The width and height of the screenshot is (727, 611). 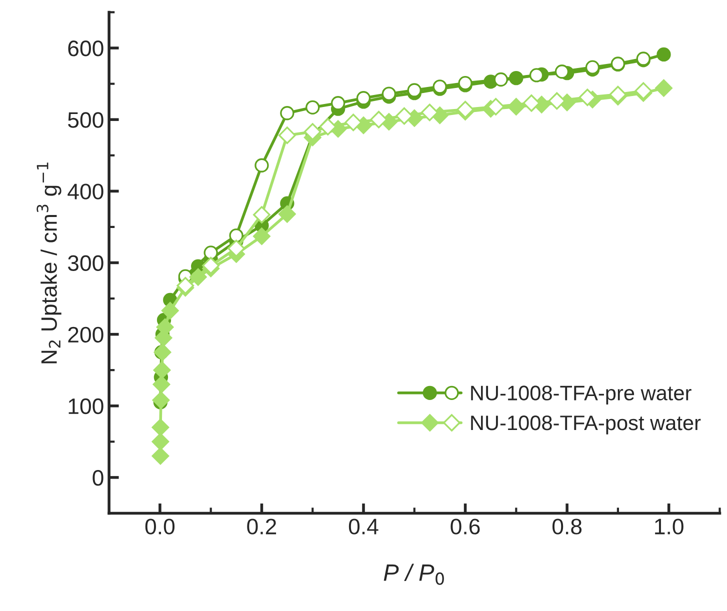 What do you see at coordinates (567, 526) in the screenshot?
I see `x-tick-label: 0.8` at bounding box center [567, 526].